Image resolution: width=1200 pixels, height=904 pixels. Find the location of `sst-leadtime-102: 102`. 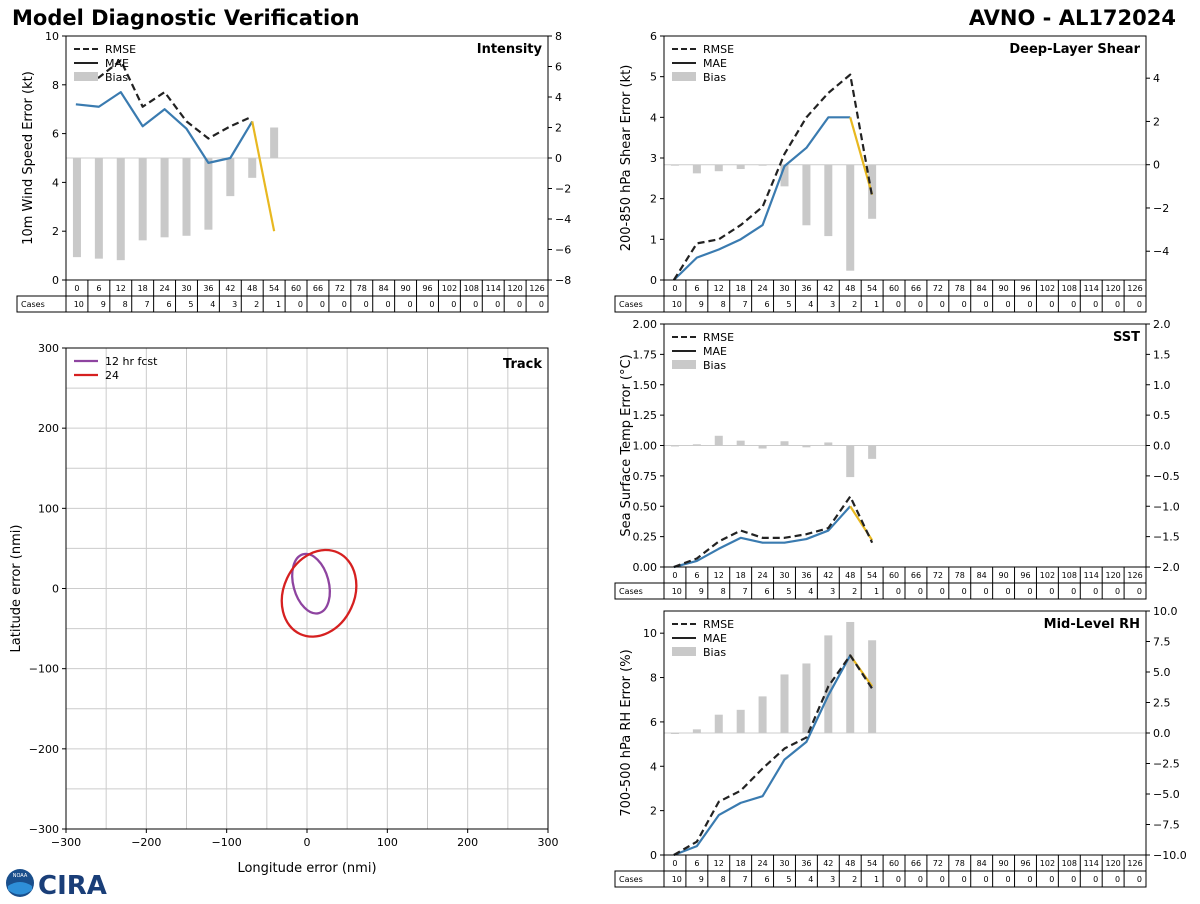

sst-leadtime-102: 102 is located at coordinates (1047, 575).